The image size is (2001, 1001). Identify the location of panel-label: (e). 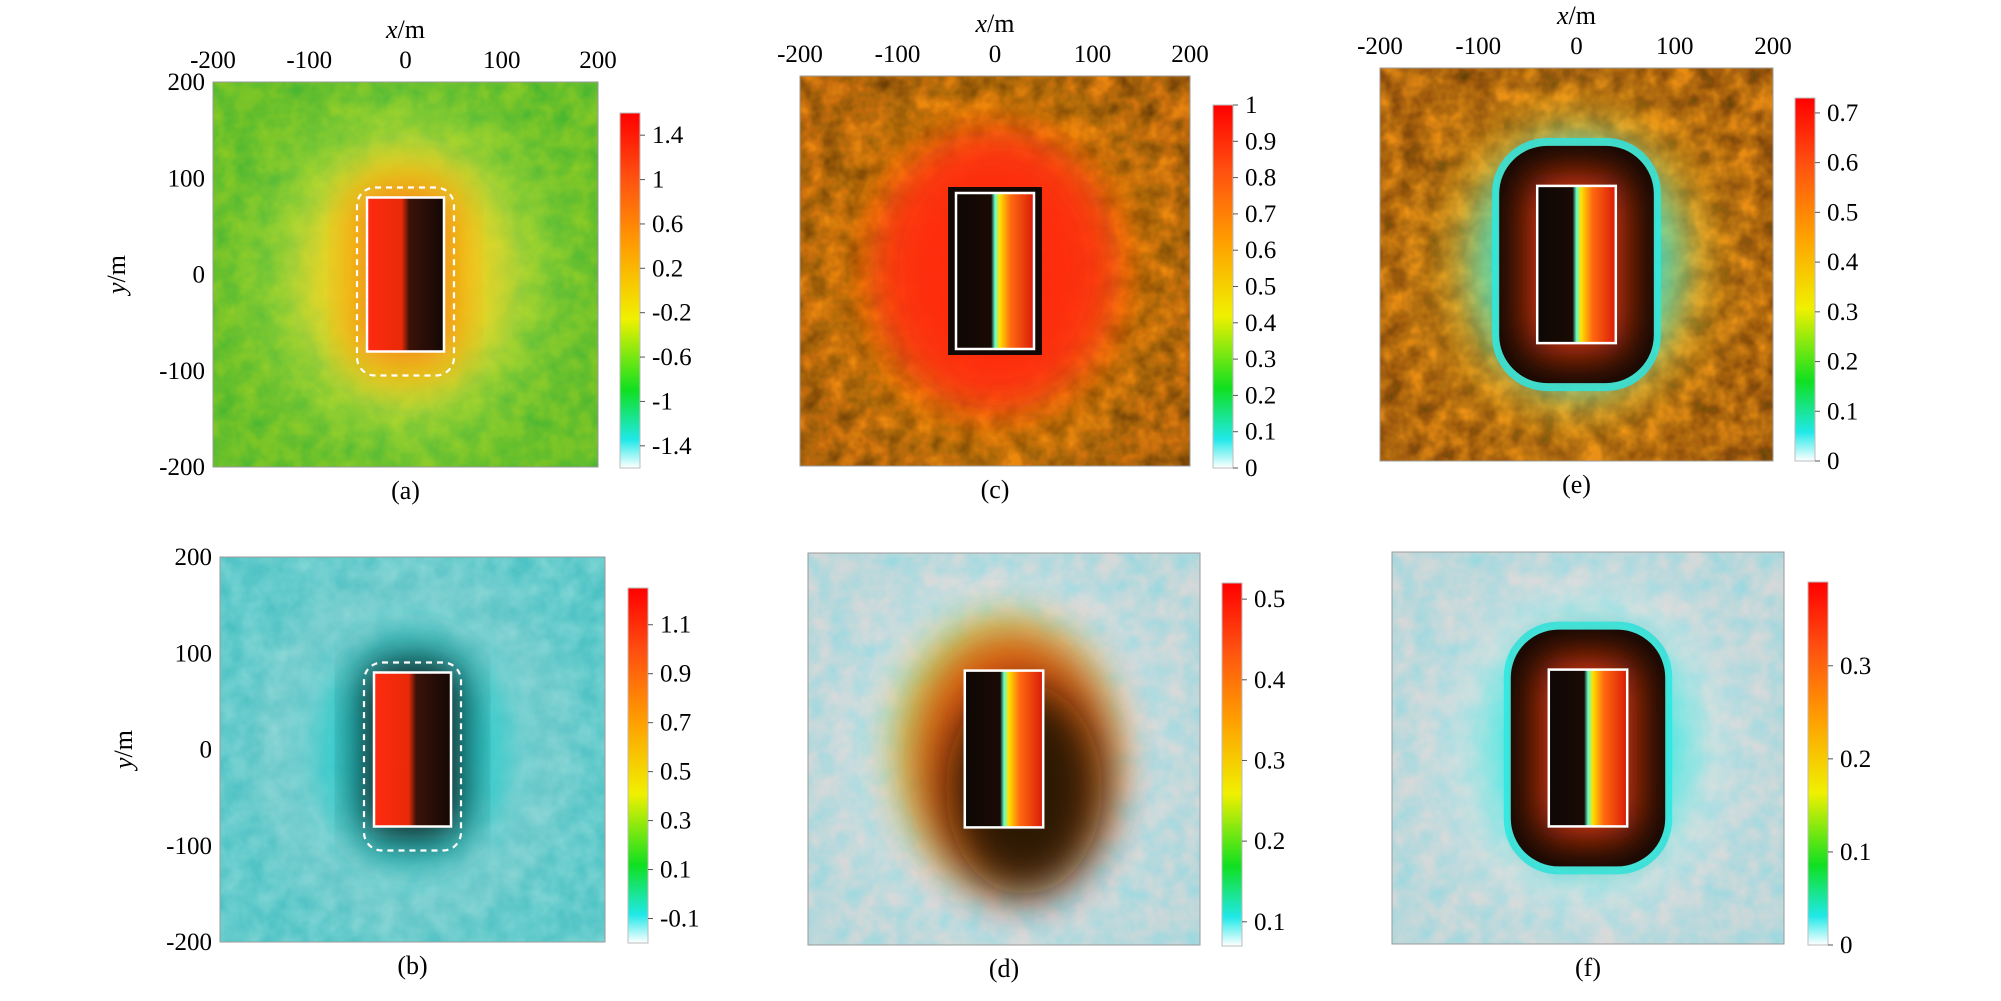
(1576, 484).